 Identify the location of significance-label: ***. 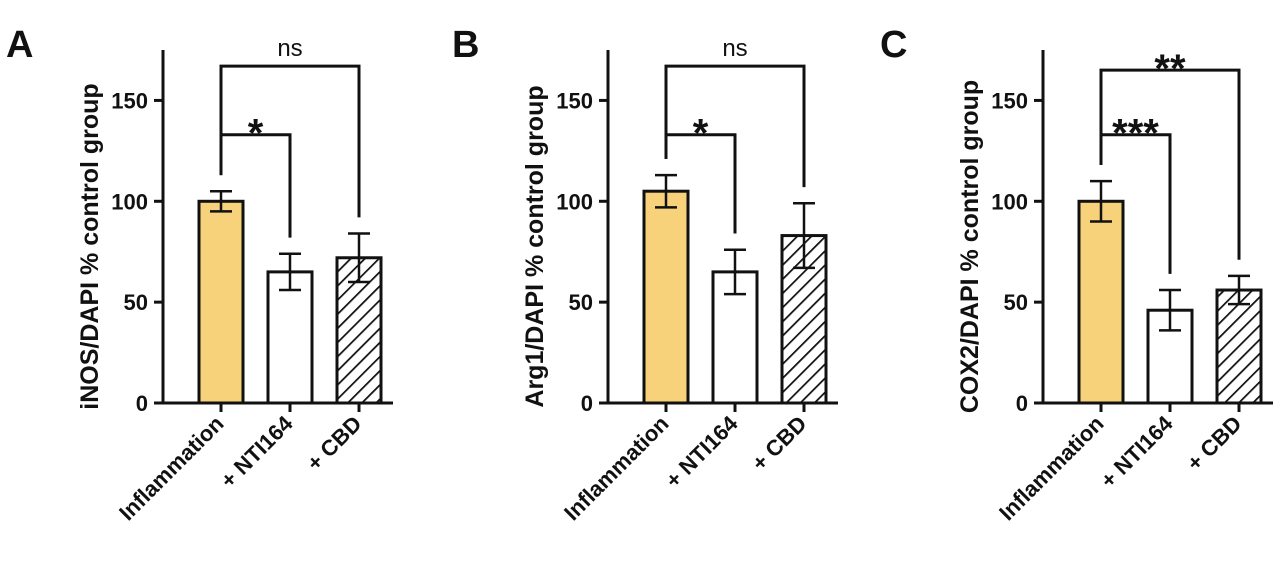
(1135, 134).